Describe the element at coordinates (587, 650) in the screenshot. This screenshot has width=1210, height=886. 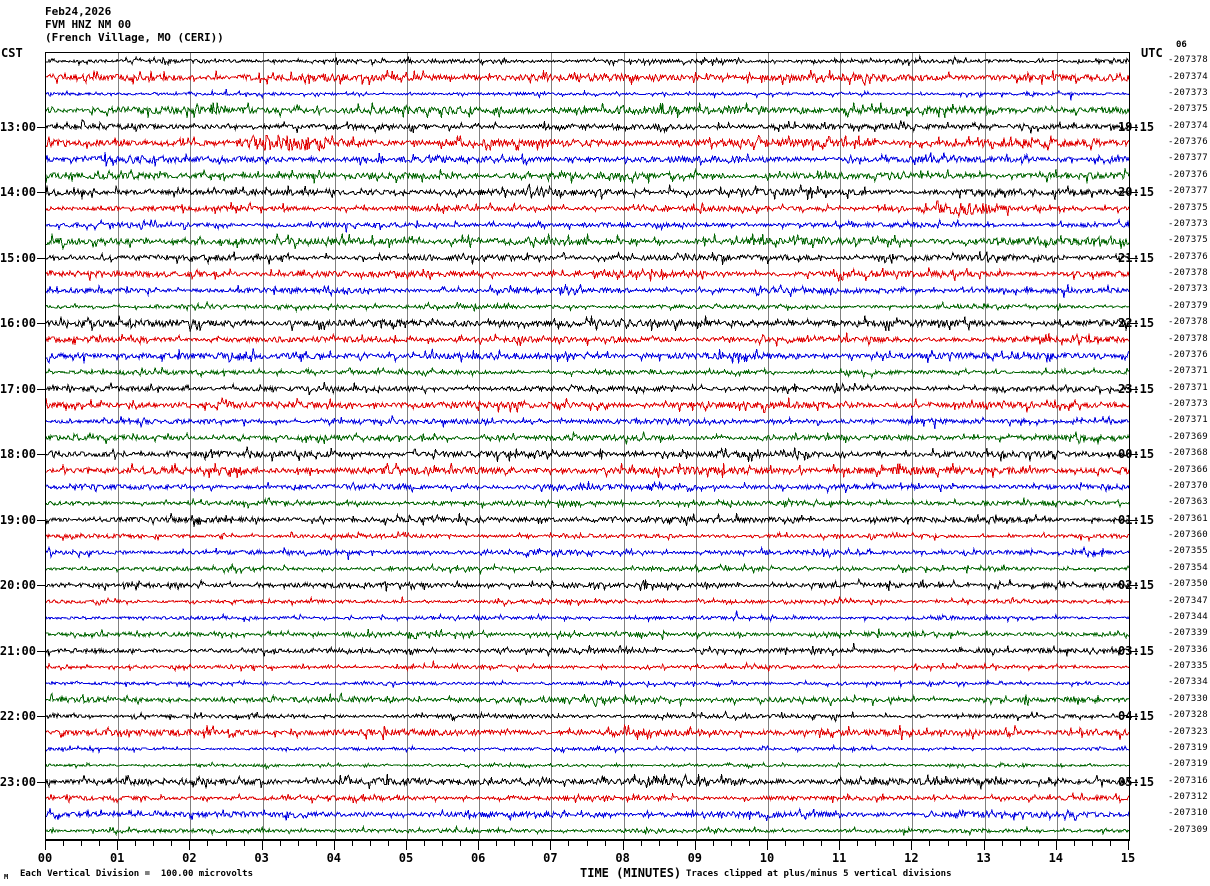
I see `trace-36-black` at that location.